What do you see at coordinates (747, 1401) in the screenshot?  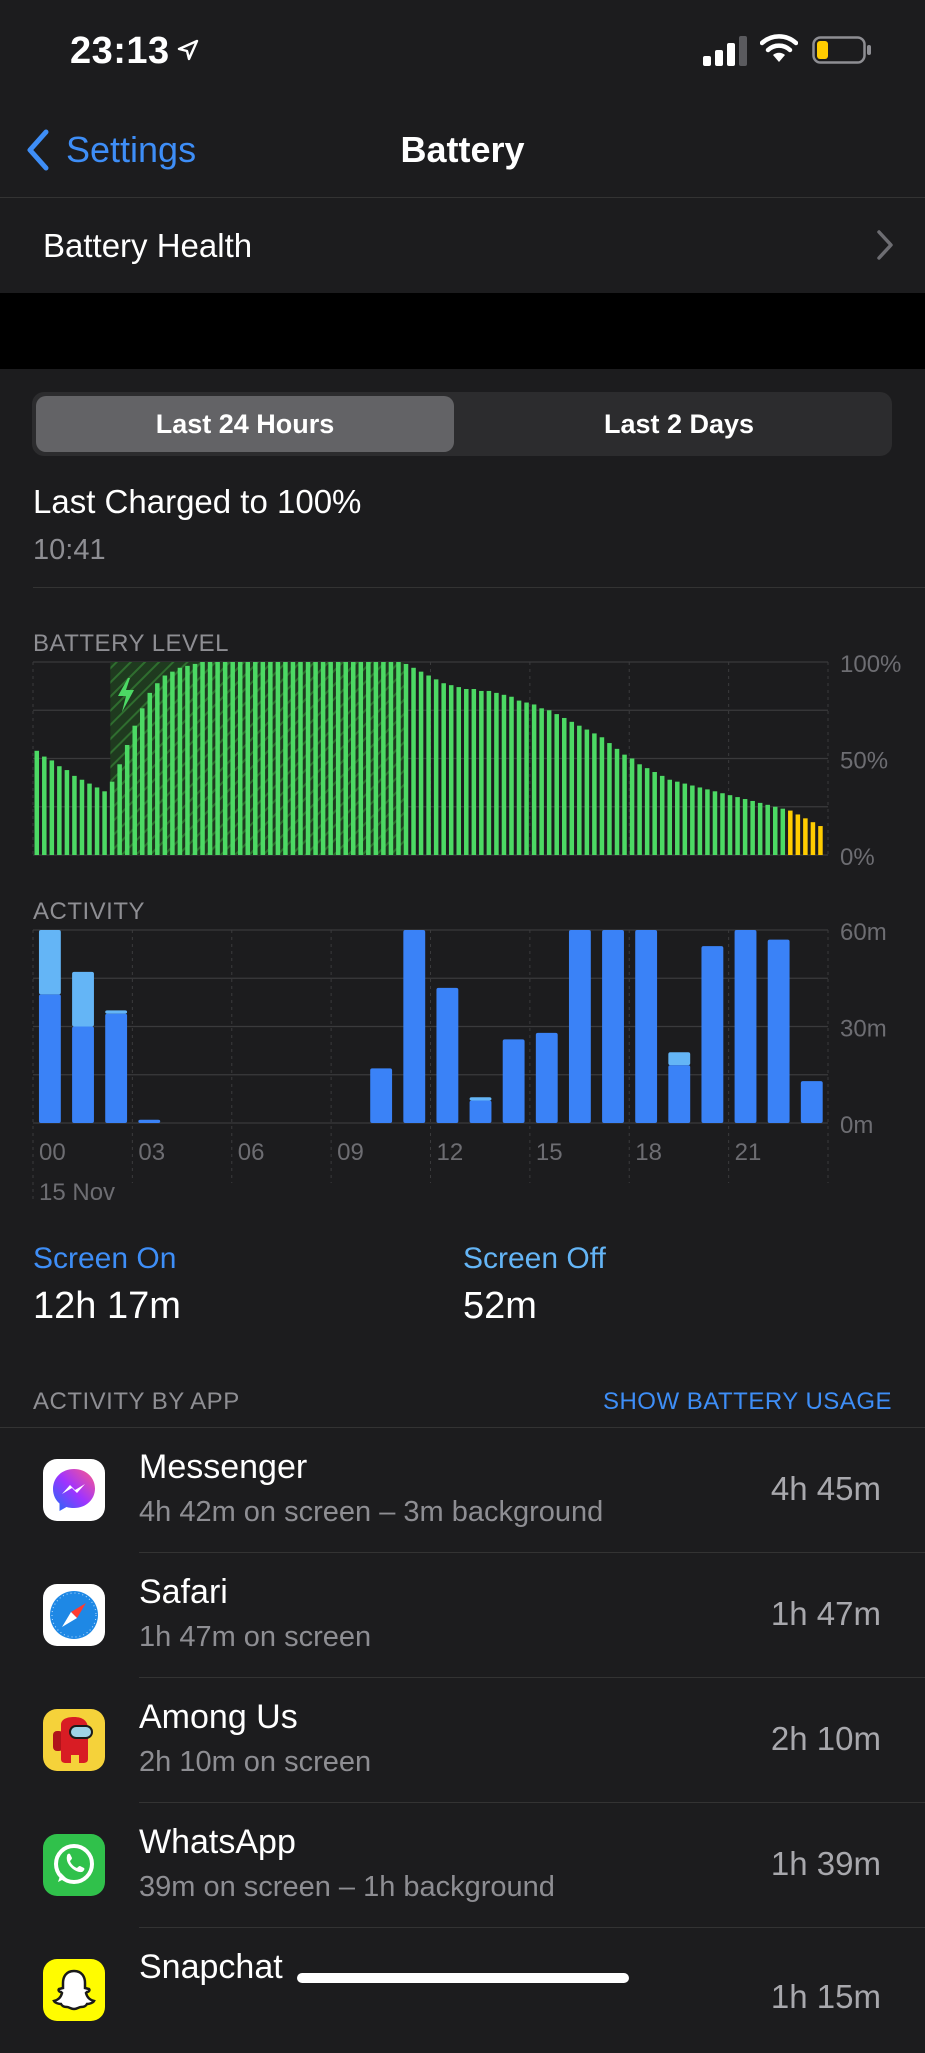 I see `show-battery-usage-button: SHOW BATTERY USAGE` at bounding box center [747, 1401].